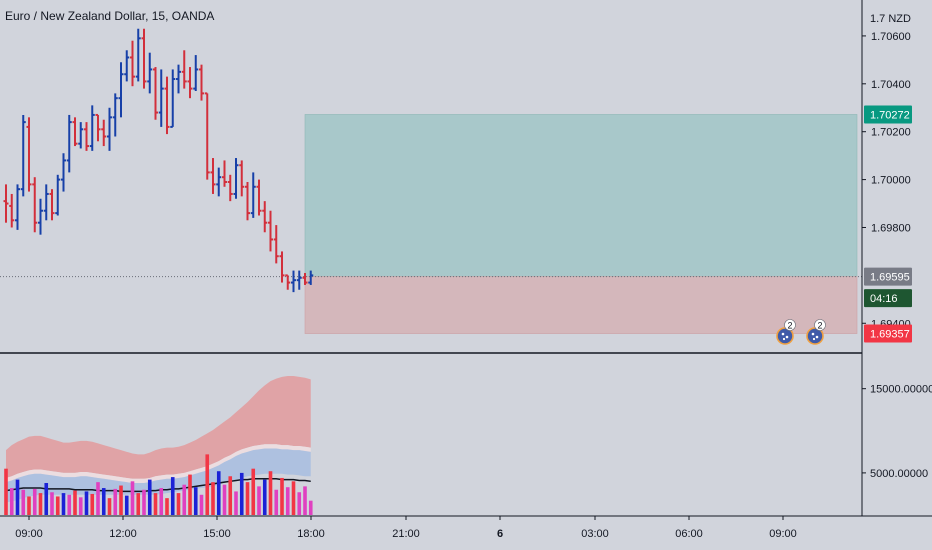 This screenshot has width=932, height=550. Describe the element at coordinates (217, 534) in the screenshot. I see `time-tick-label: 15:00` at that location.